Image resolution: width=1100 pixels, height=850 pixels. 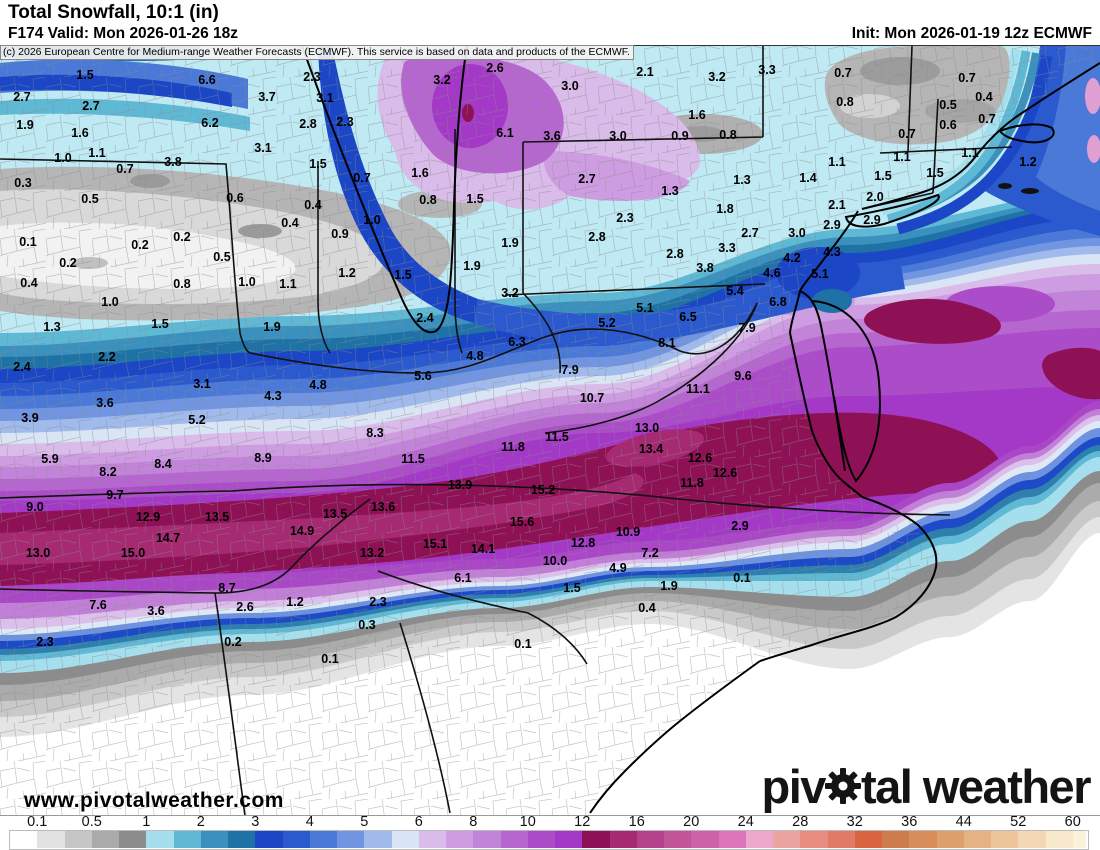 I want to click on colorbar-tick: 52, so click(x=1018, y=822).